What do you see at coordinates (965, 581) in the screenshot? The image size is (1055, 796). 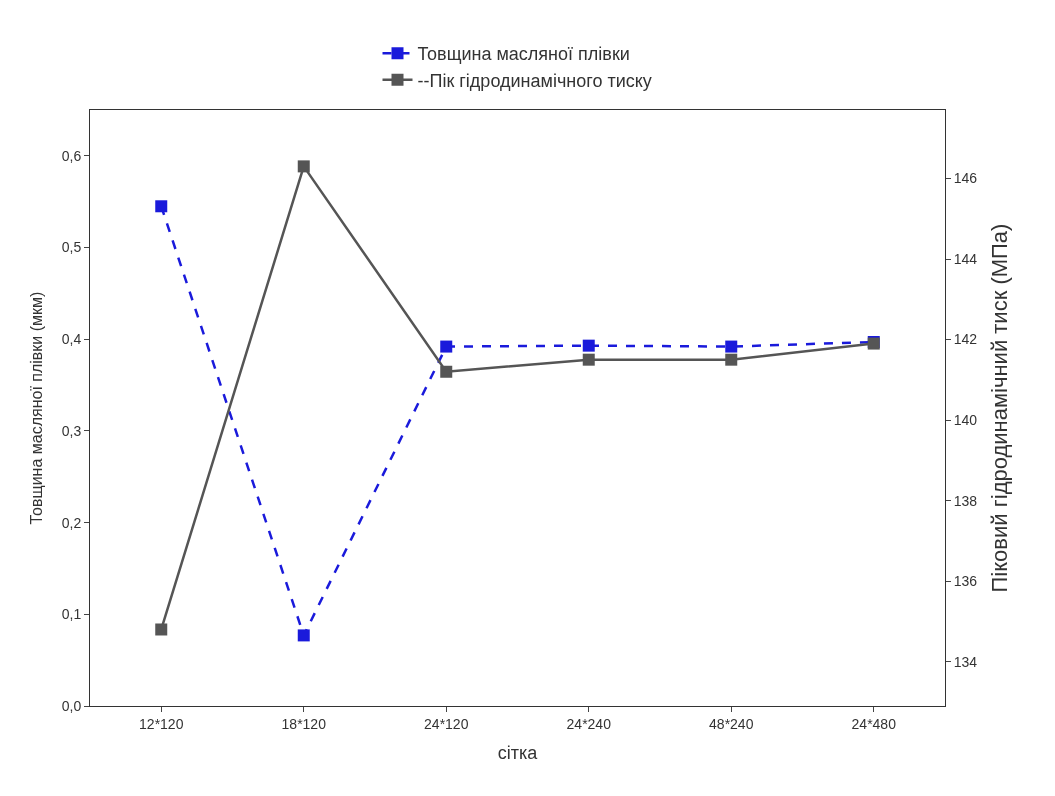 I see `y2-tick-label: 136` at bounding box center [965, 581].